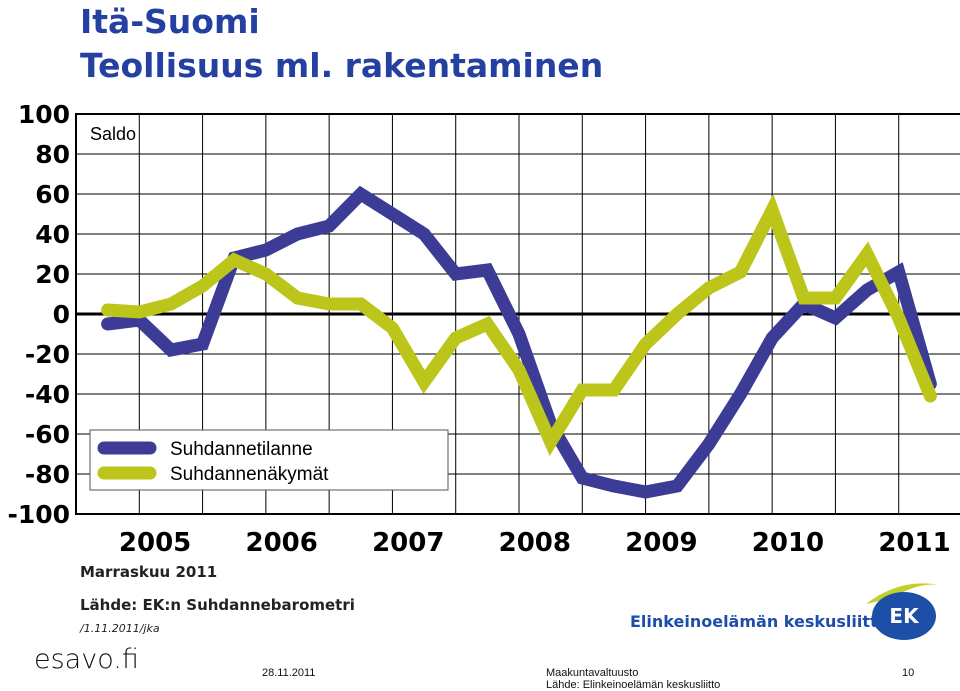 The height and width of the screenshot is (691, 960). Describe the element at coordinates (661, 542) in the screenshot. I see `x-tick-label: 2009` at that location.